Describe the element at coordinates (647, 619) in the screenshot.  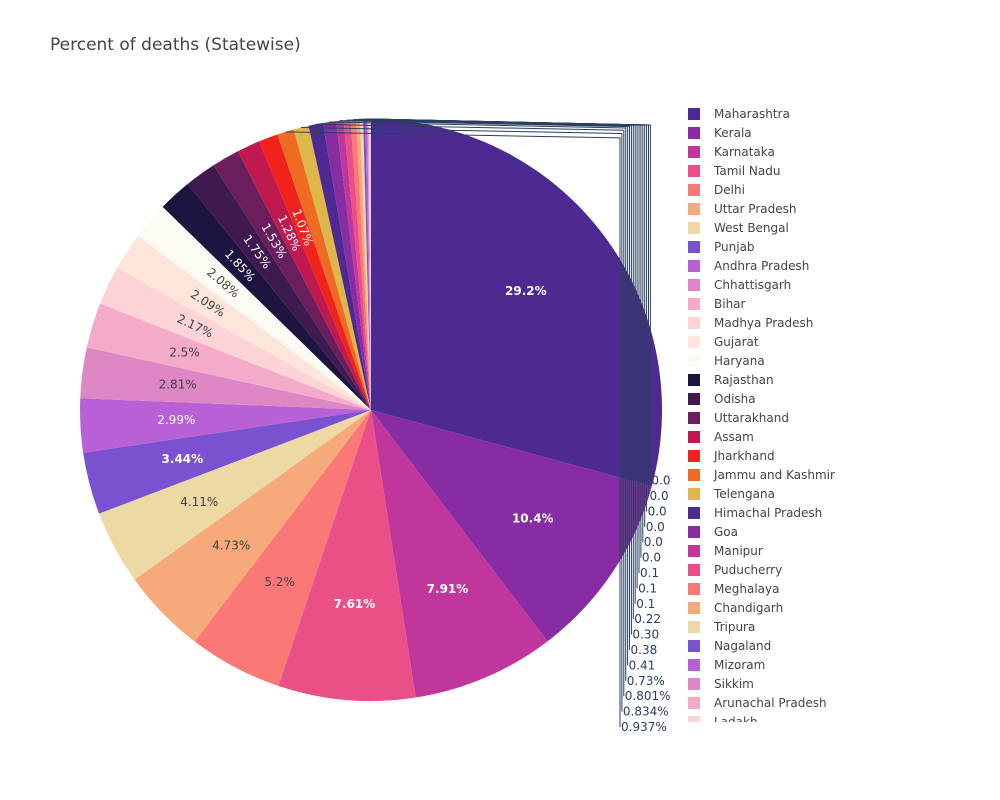
I see `slice-label: 0.22` at that location.